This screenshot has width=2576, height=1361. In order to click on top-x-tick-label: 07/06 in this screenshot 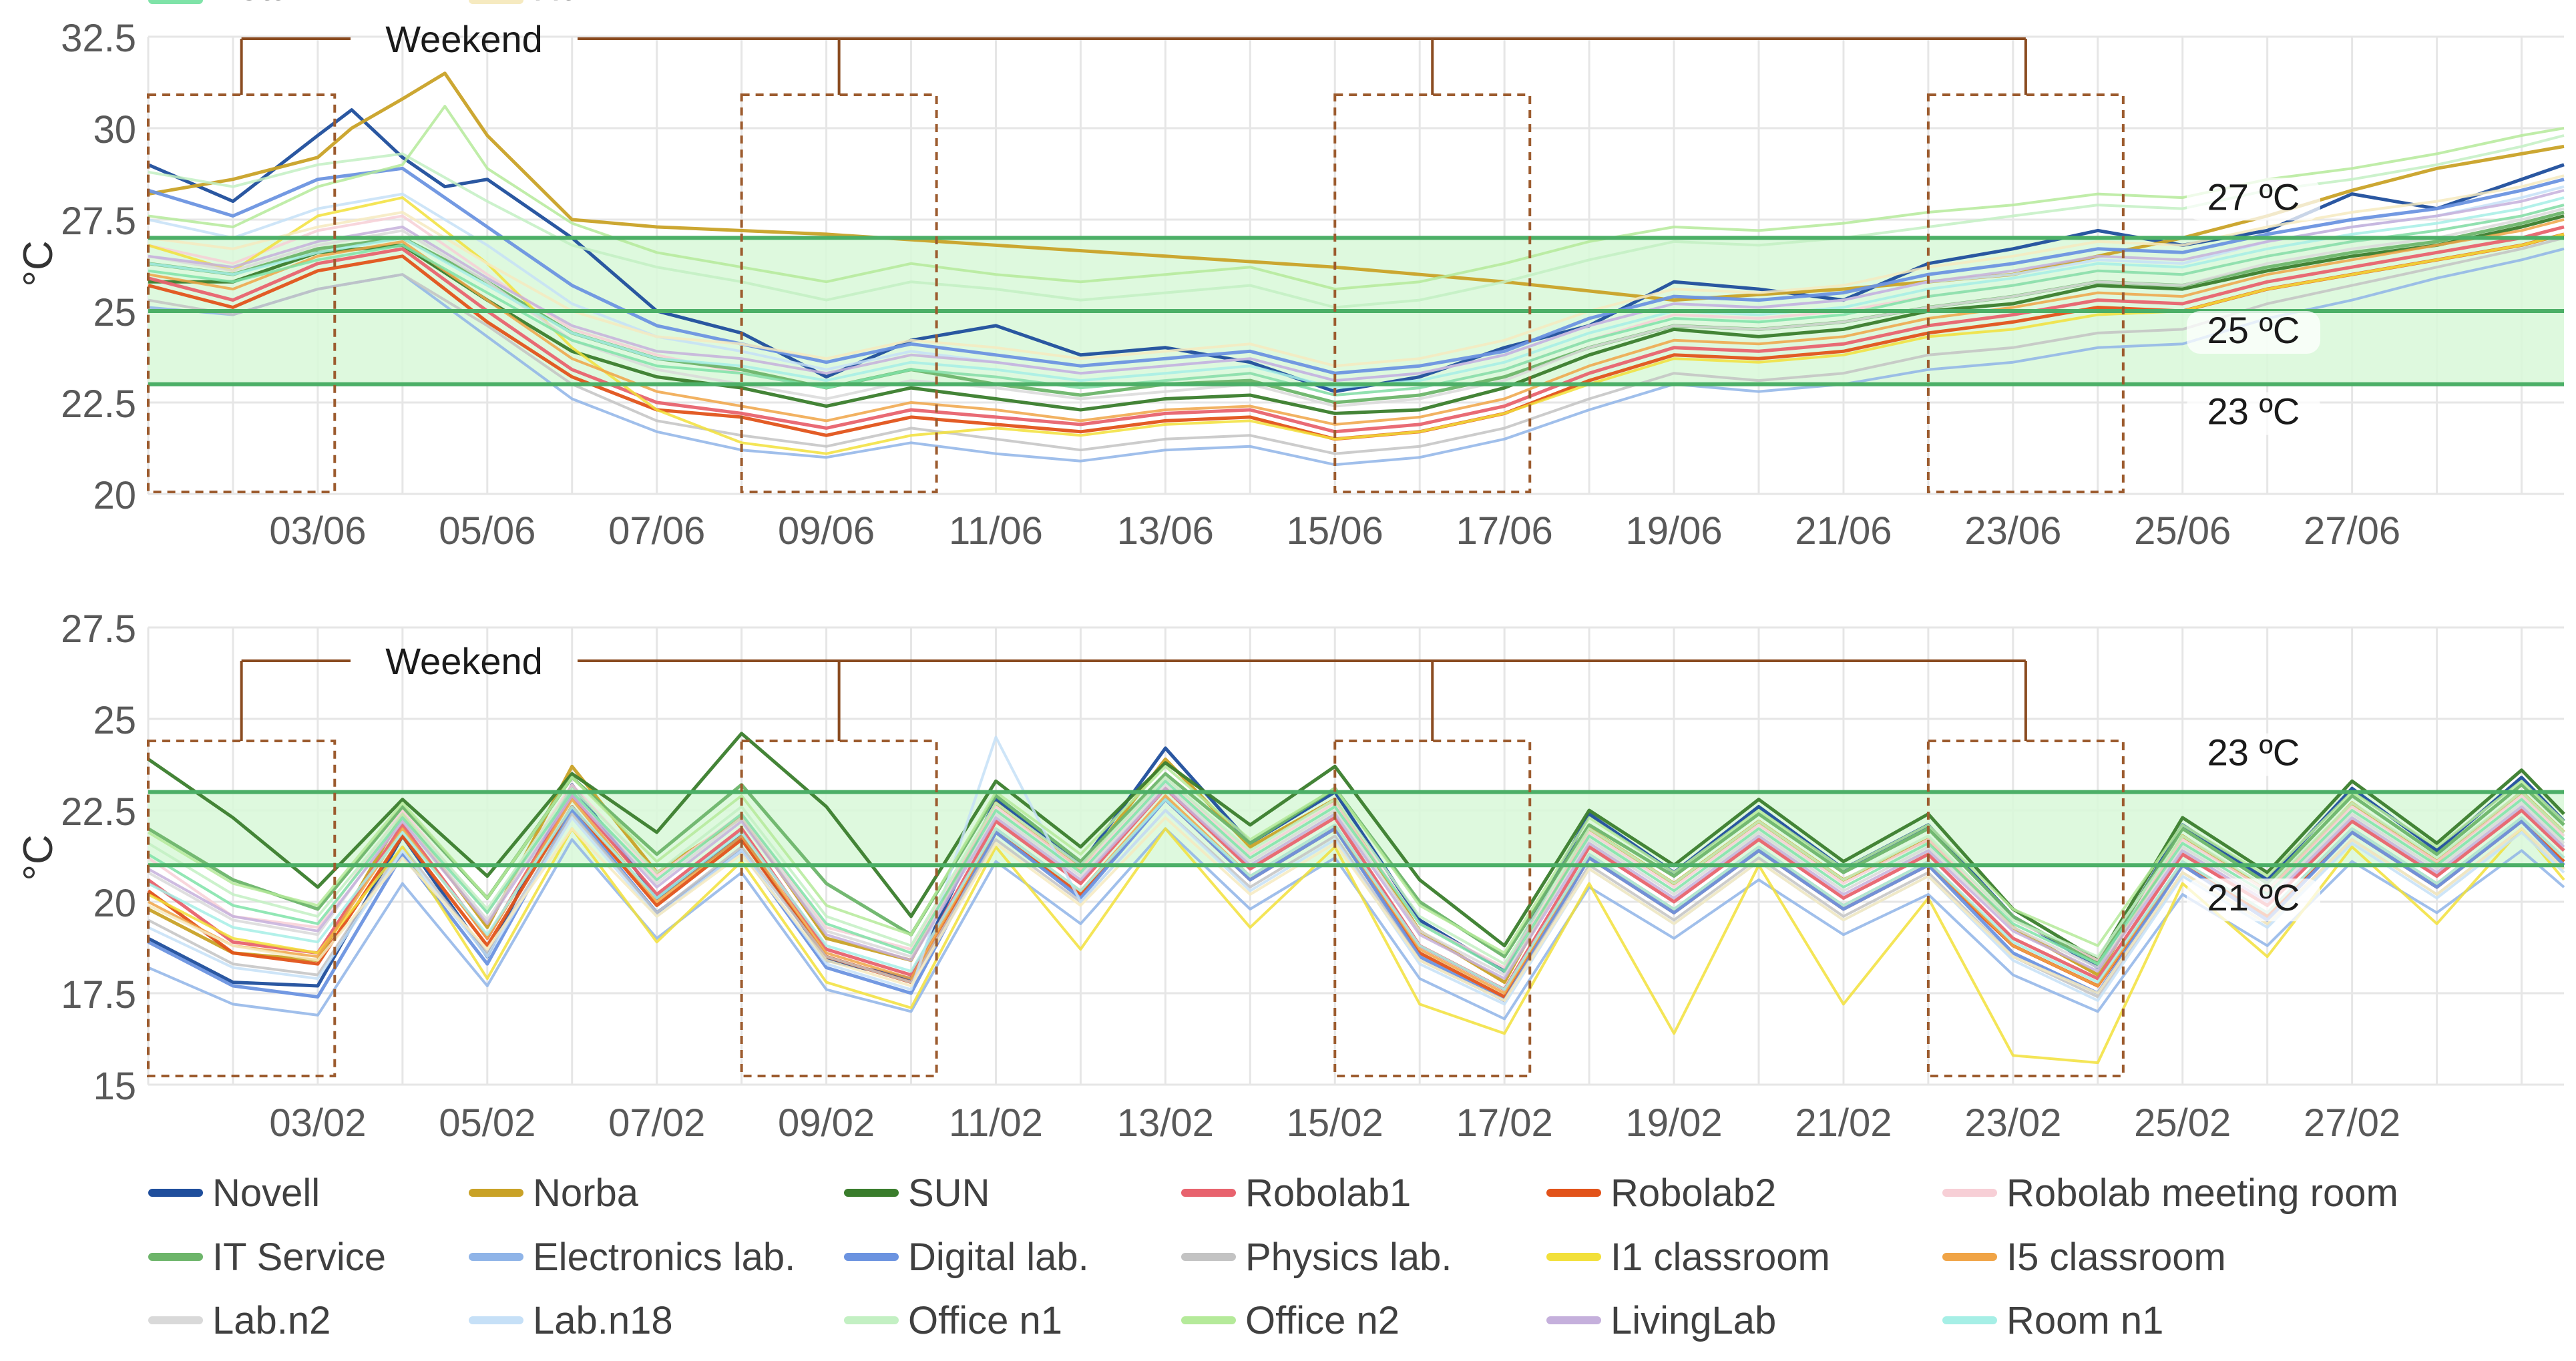, I will do `click(656, 531)`.